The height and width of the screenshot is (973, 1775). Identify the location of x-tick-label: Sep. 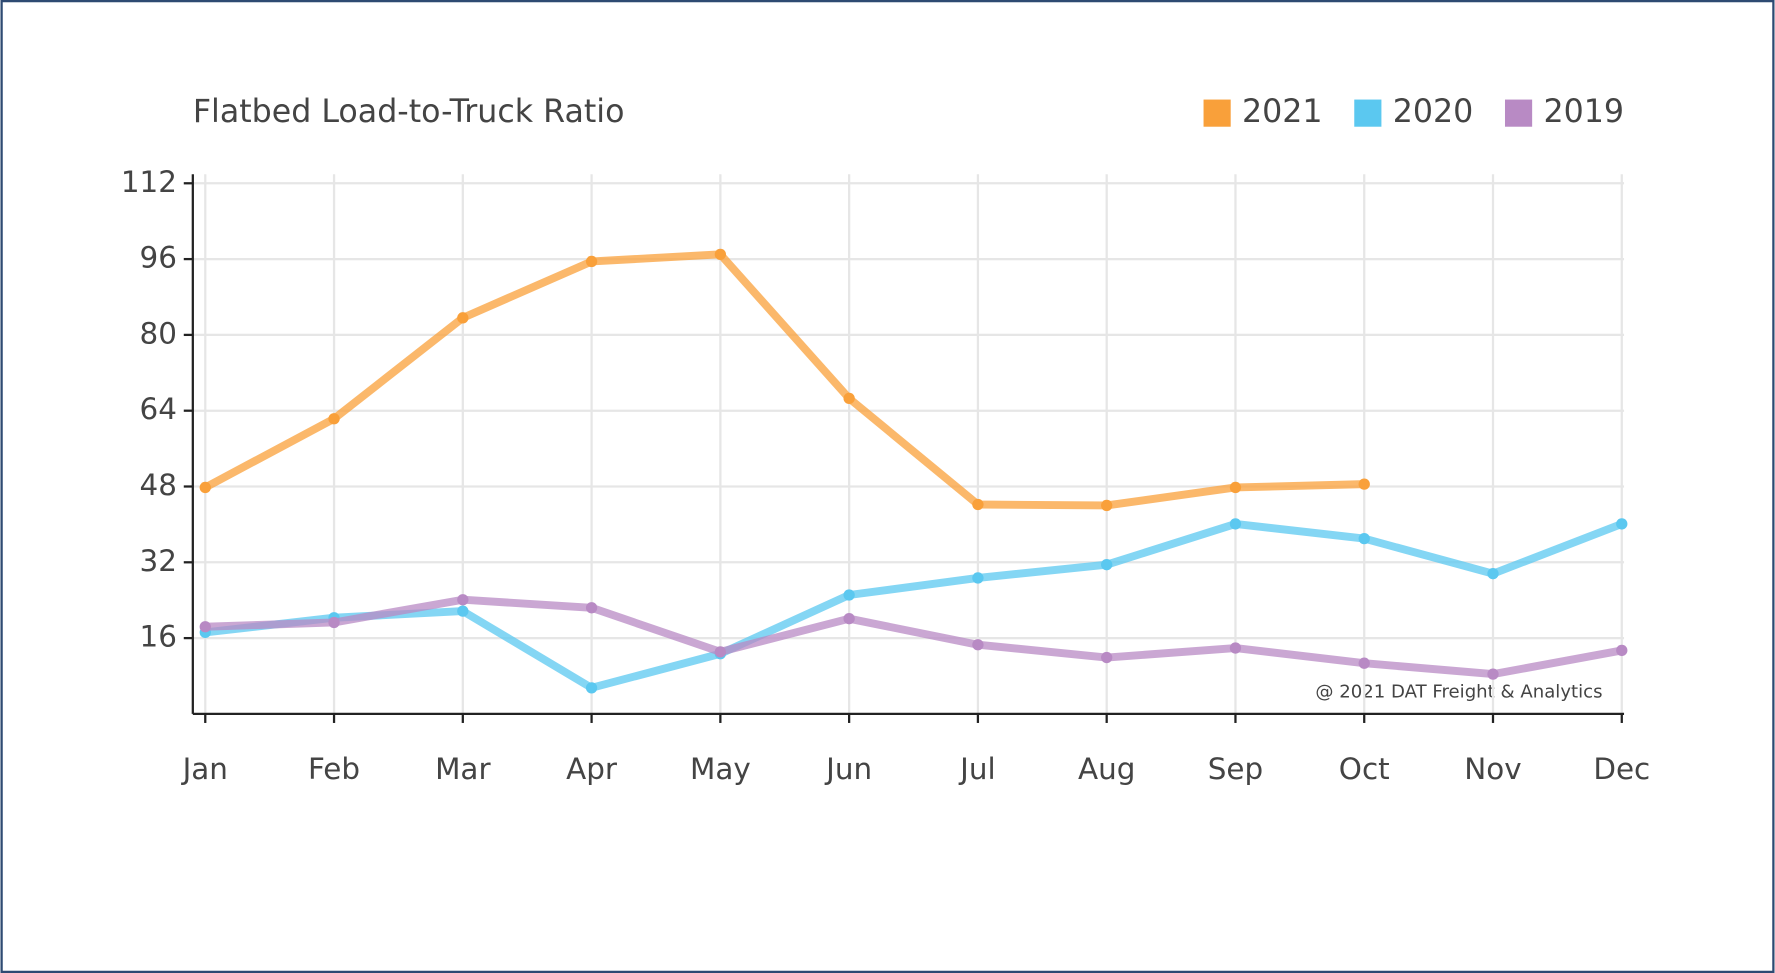
(1235, 769).